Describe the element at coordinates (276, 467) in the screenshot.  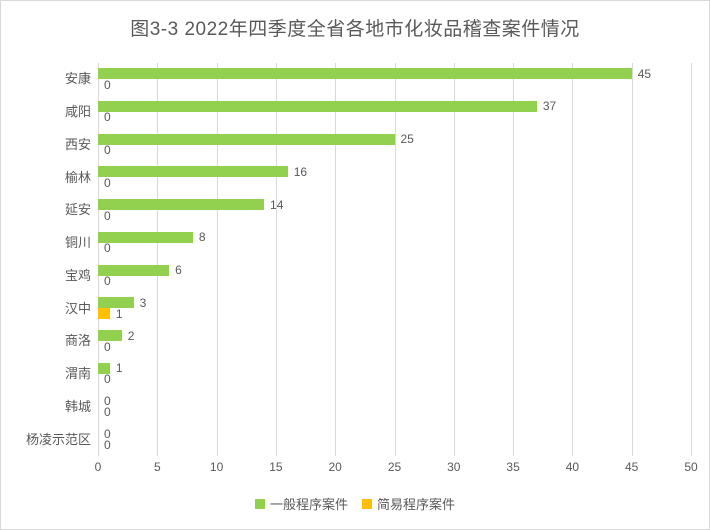
I see `x-tick-label: 15` at that location.